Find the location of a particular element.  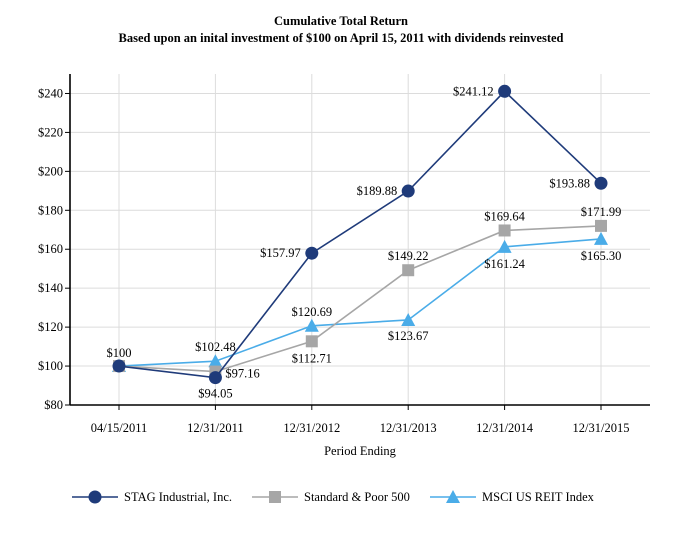

legend-item-msci: MSCI US REIT Index is located at coordinates (512, 497).